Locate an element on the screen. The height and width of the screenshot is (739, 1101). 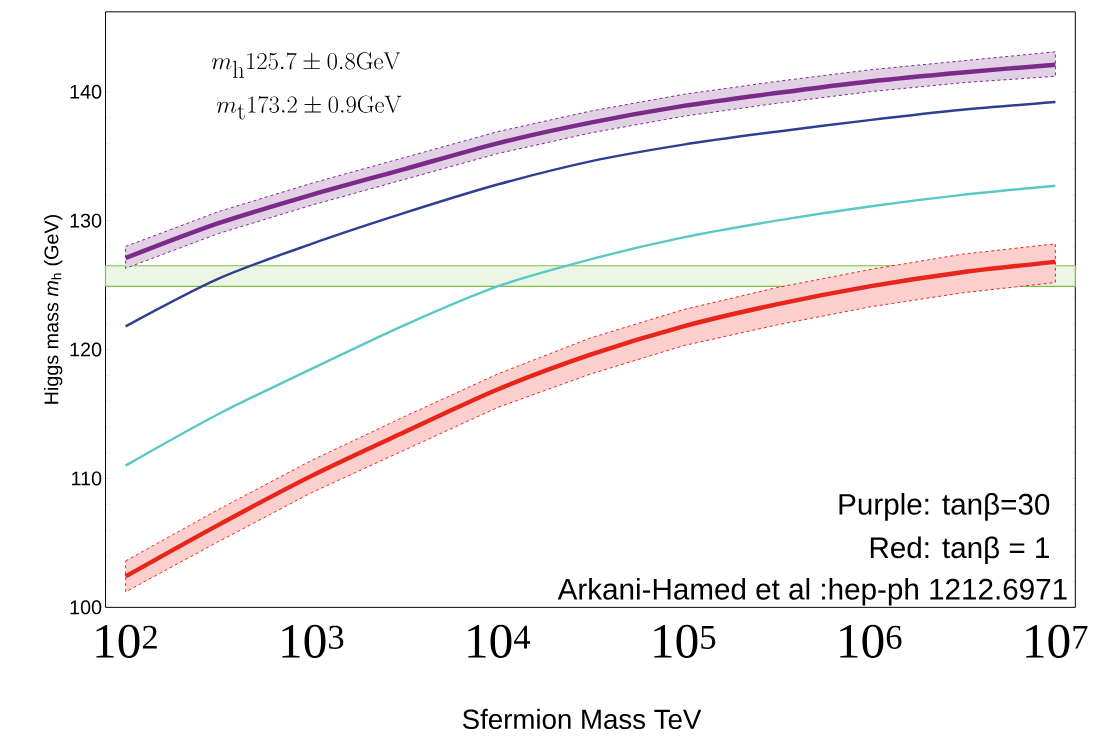
x-tick-label: 10$^{2}$ is located at coordinates (126, 641).